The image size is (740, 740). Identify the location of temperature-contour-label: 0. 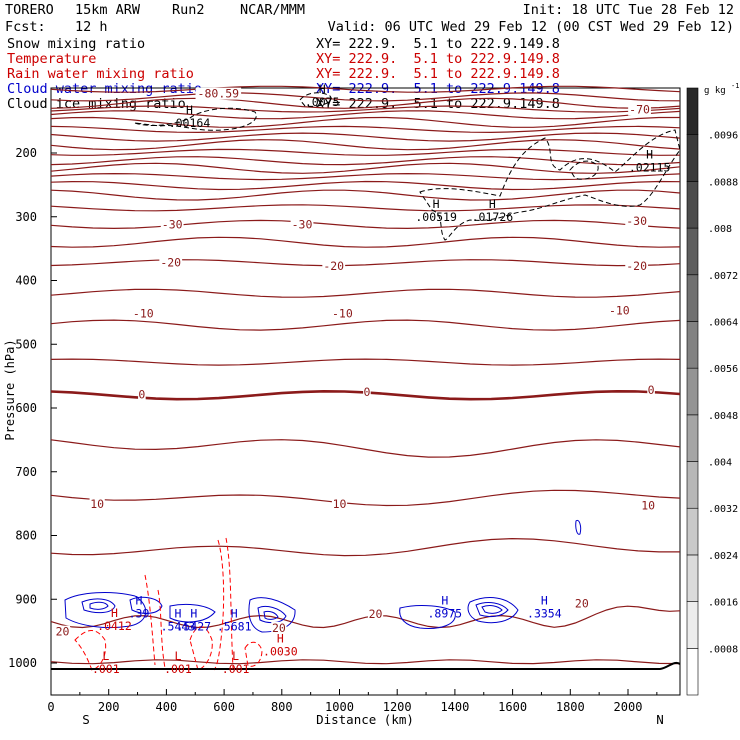
(141, 395).